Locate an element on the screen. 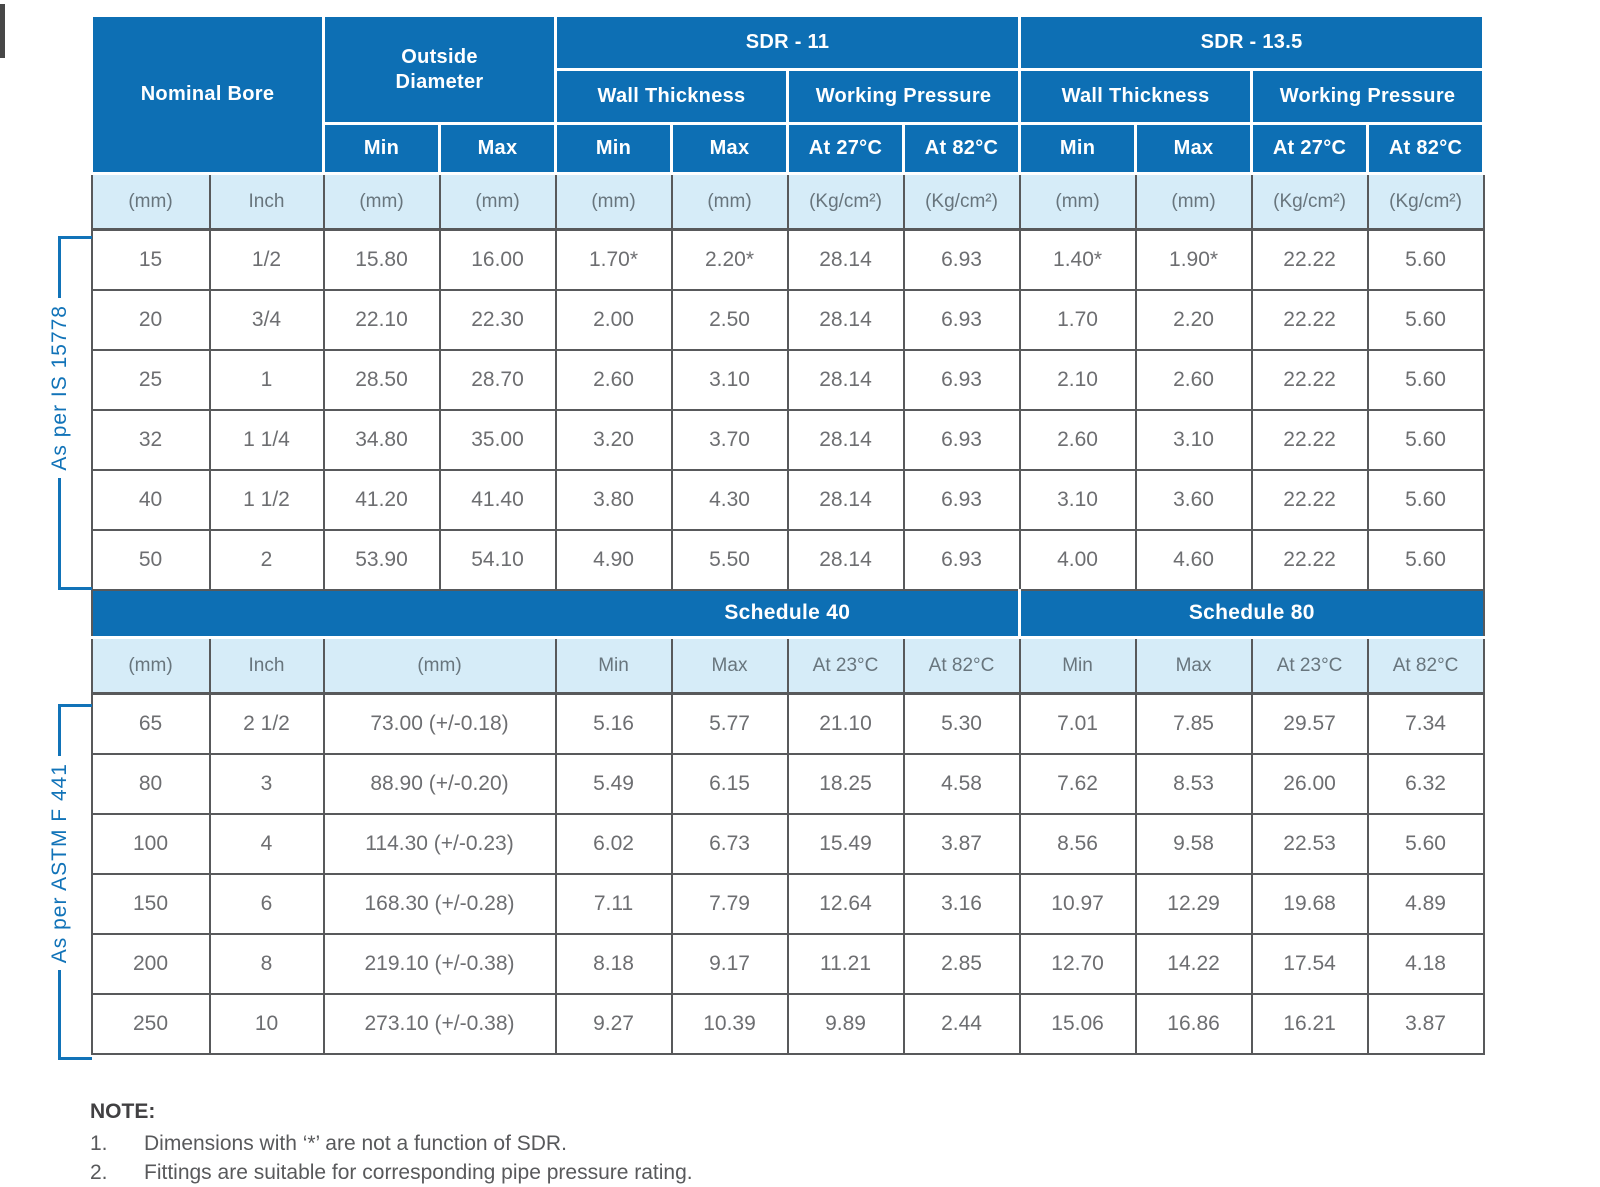 The image size is (1600, 1187). header-outside-diameter-label: Outside Diameter is located at coordinates (439, 69).